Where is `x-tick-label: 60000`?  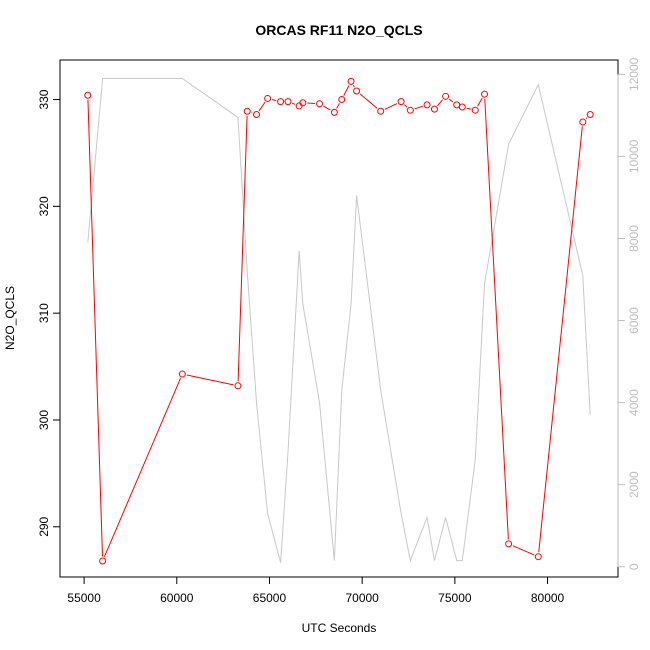
x-tick-label: 60000 is located at coordinates (177, 598).